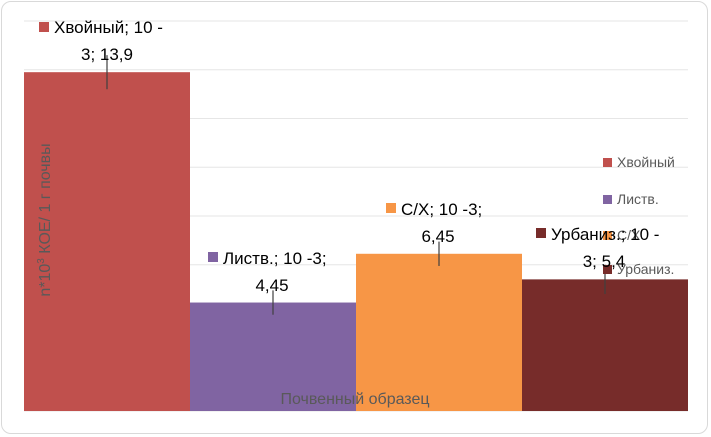 This screenshot has height=437, width=711. I want to click on y-axis-label-main: n*10, so click(45, 280).